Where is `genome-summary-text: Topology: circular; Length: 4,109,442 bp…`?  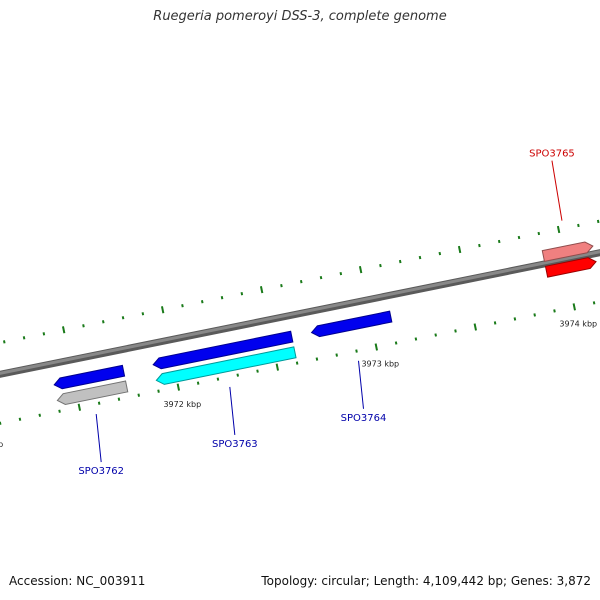 genome-summary-text: Topology: circular; Length: 4,109,442 bp… is located at coordinates (426, 581).